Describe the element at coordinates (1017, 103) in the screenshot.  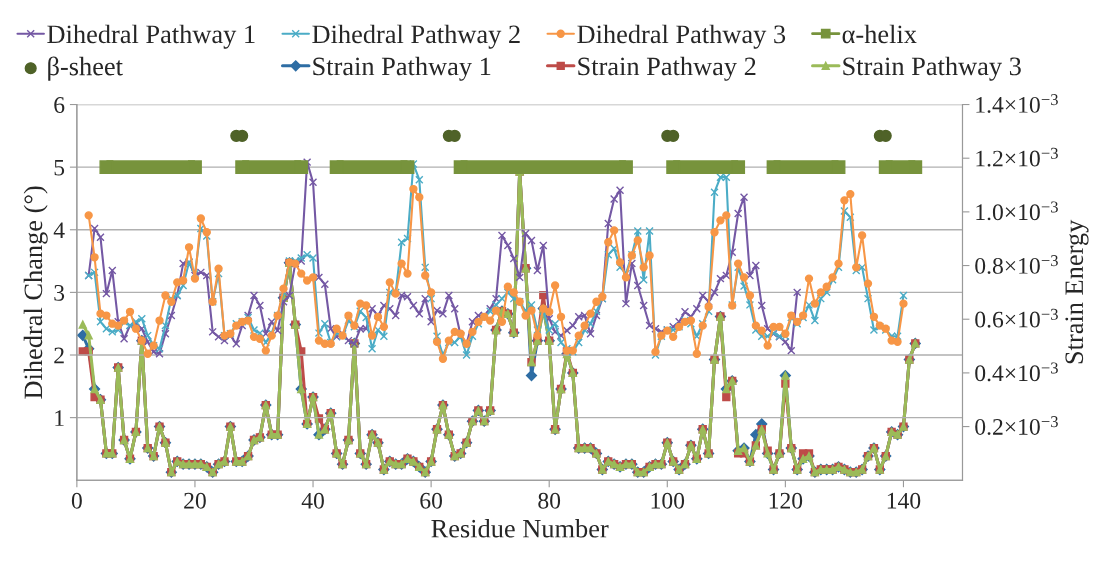
I see `y2-tick-label: 1.4×10$^{−3}$` at that location.